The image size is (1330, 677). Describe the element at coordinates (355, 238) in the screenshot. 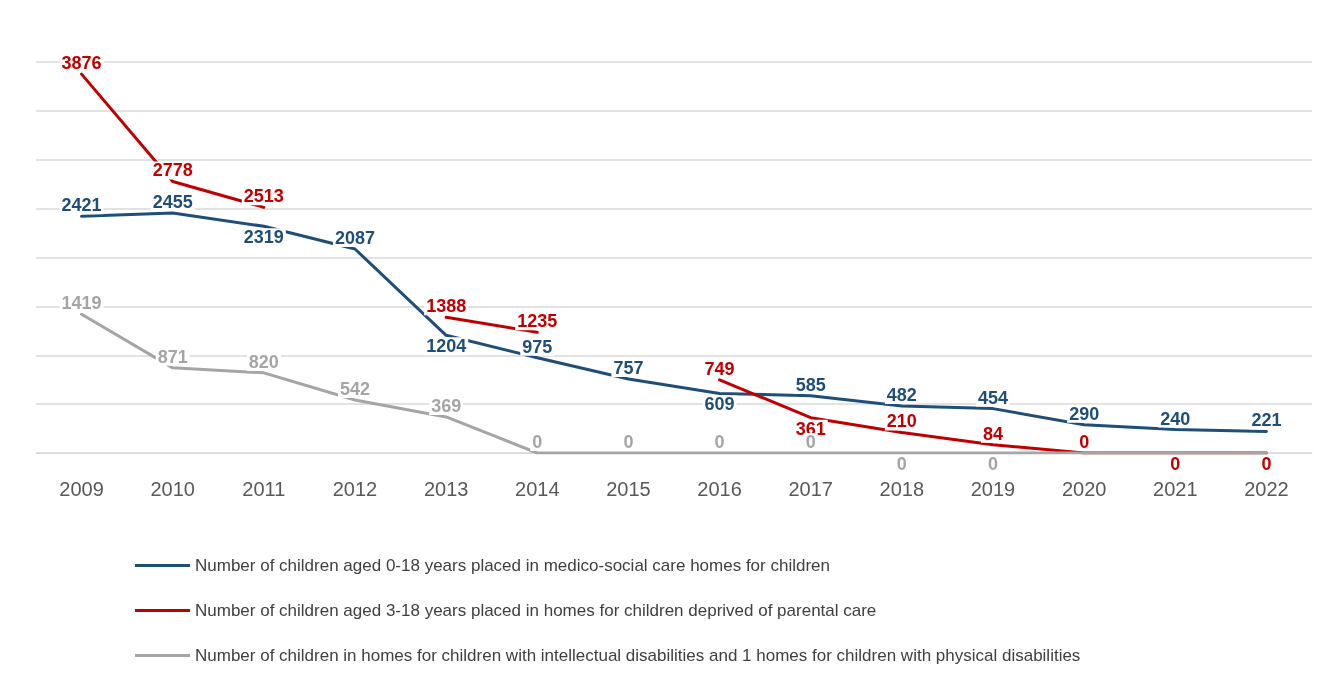

I see `data-label: 2087` at that location.